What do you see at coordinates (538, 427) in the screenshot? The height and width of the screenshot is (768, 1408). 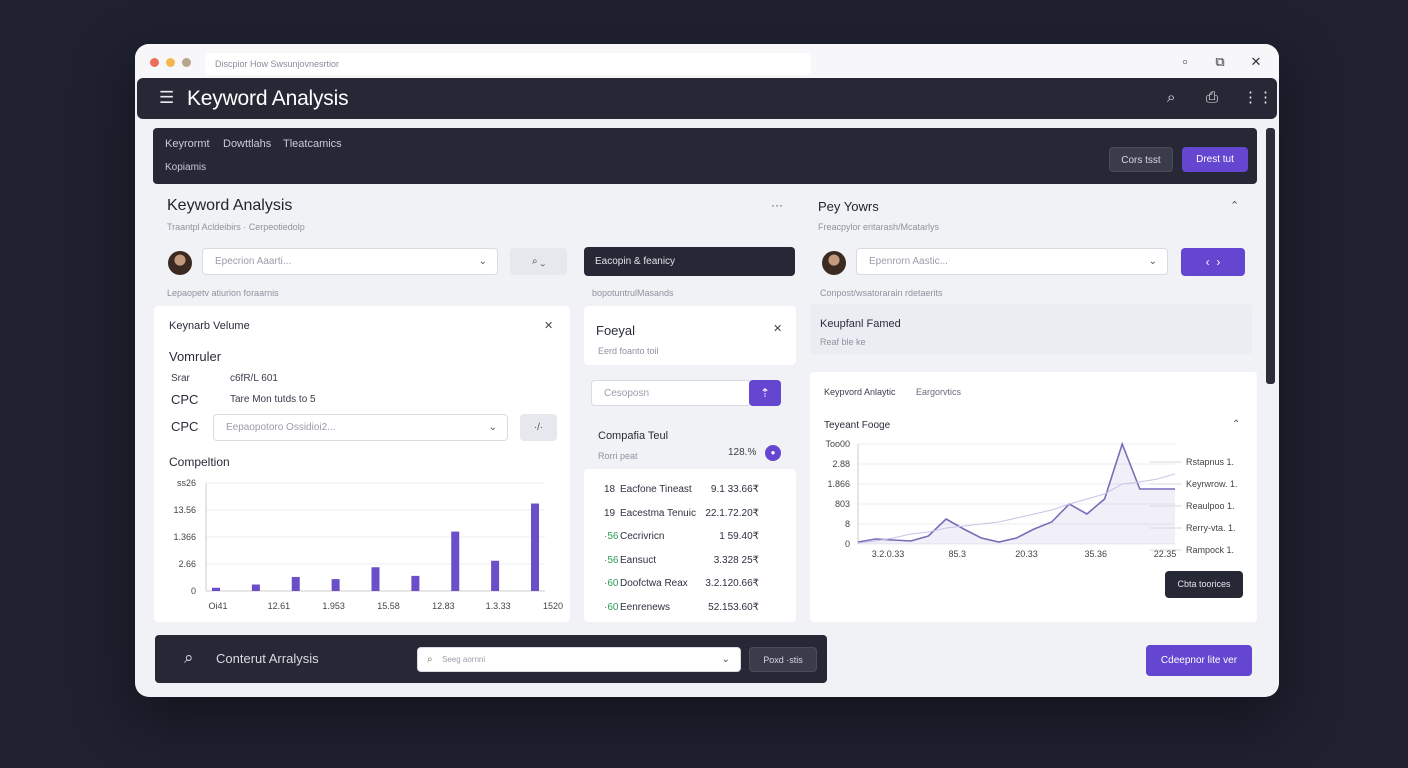 I see `cpc-action-button: ·/·` at bounding box center [538, 427].